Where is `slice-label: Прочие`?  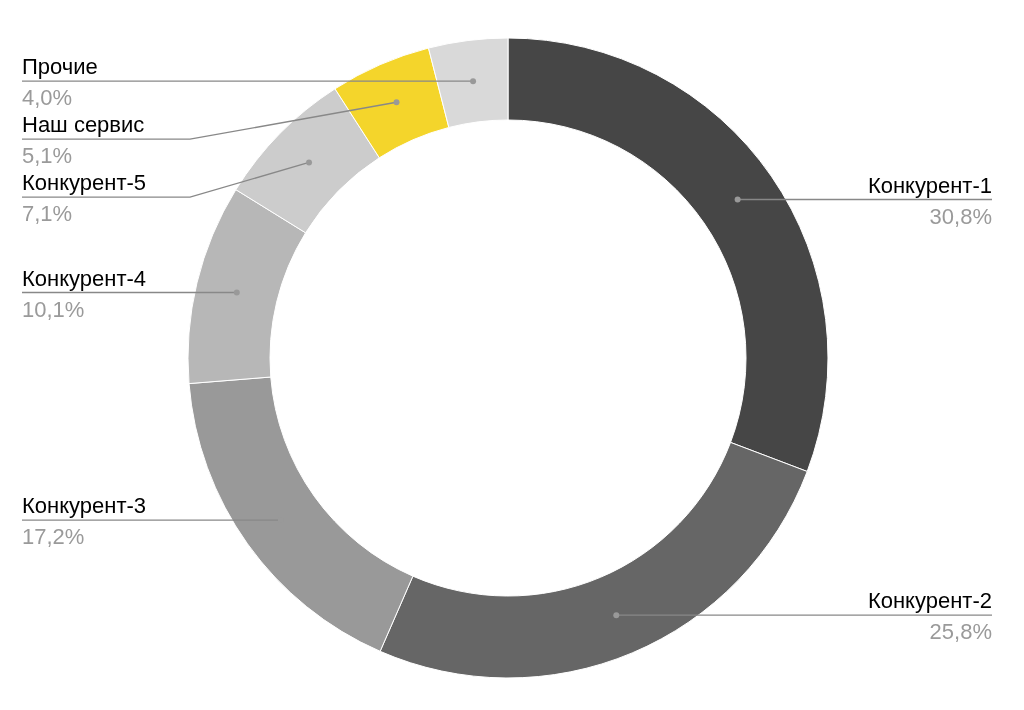
slice-label: Прочие is located at coordinates (60, 67).